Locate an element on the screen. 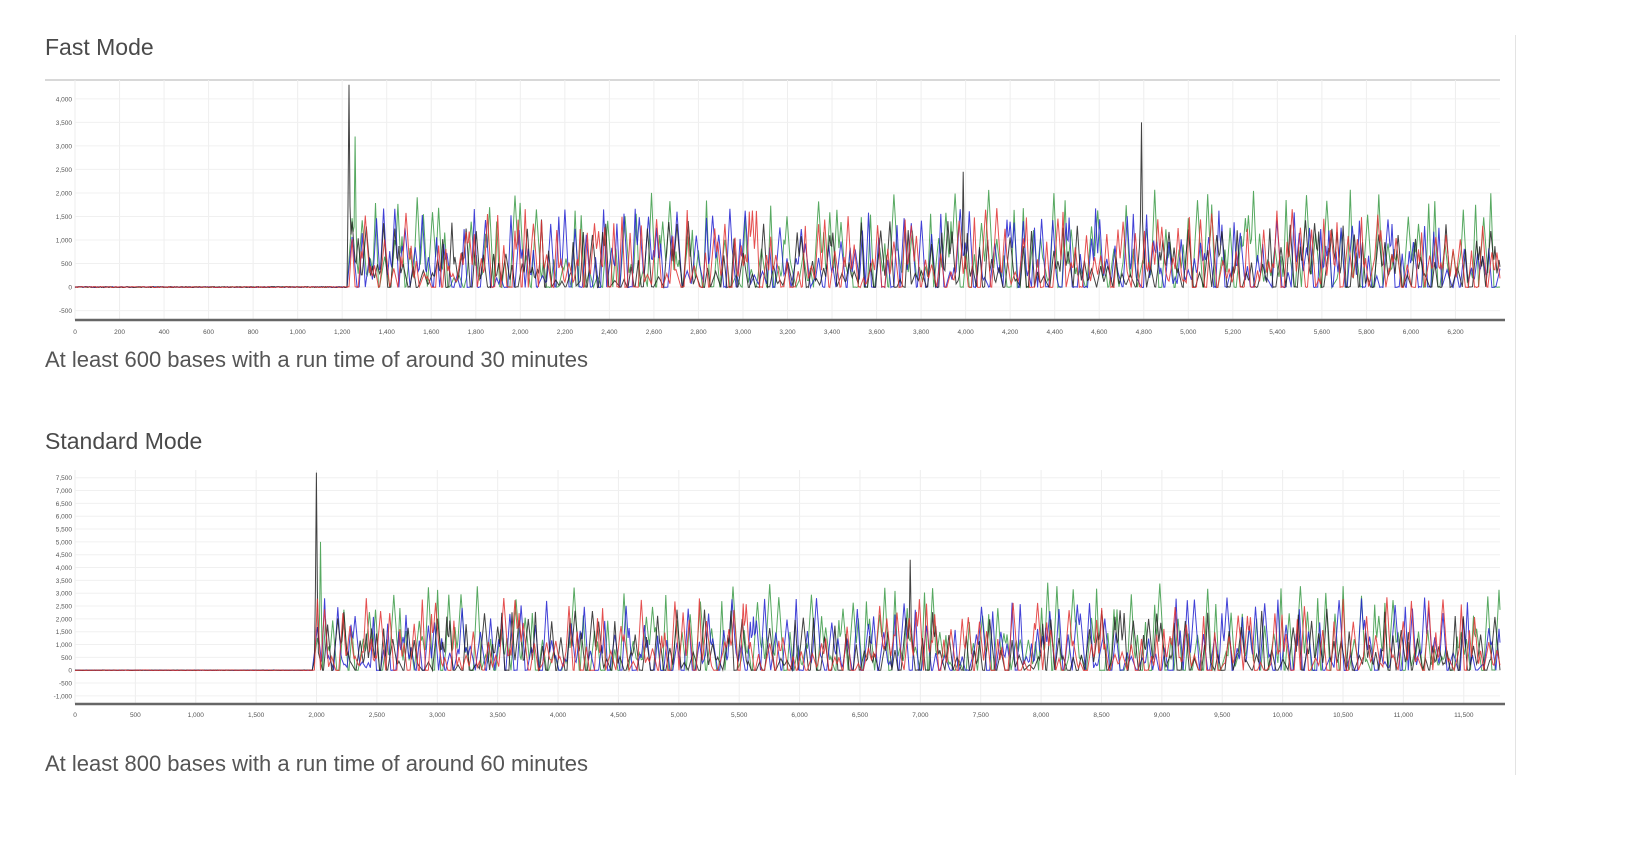 The image size is (1635, 855). x-tick-label: 3,500 is located at coordinates (498, 715).